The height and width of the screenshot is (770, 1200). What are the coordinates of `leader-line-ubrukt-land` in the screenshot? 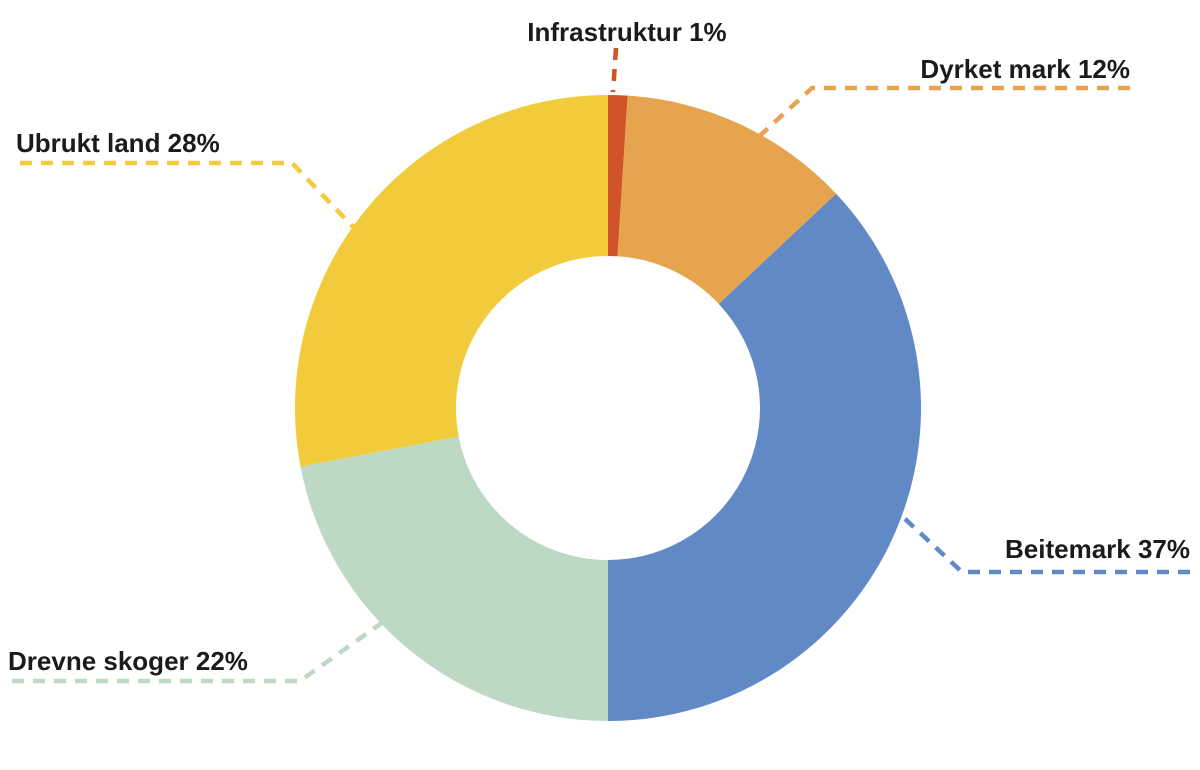 It's located at (189, 196).